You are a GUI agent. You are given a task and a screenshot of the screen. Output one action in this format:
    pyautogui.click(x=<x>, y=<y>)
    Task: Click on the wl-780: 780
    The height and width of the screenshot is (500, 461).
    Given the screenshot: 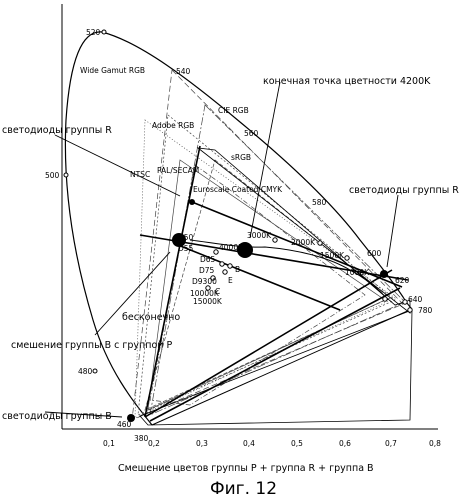 What is the action you would take?
    pyautogui.click(x=425, y=310)
    